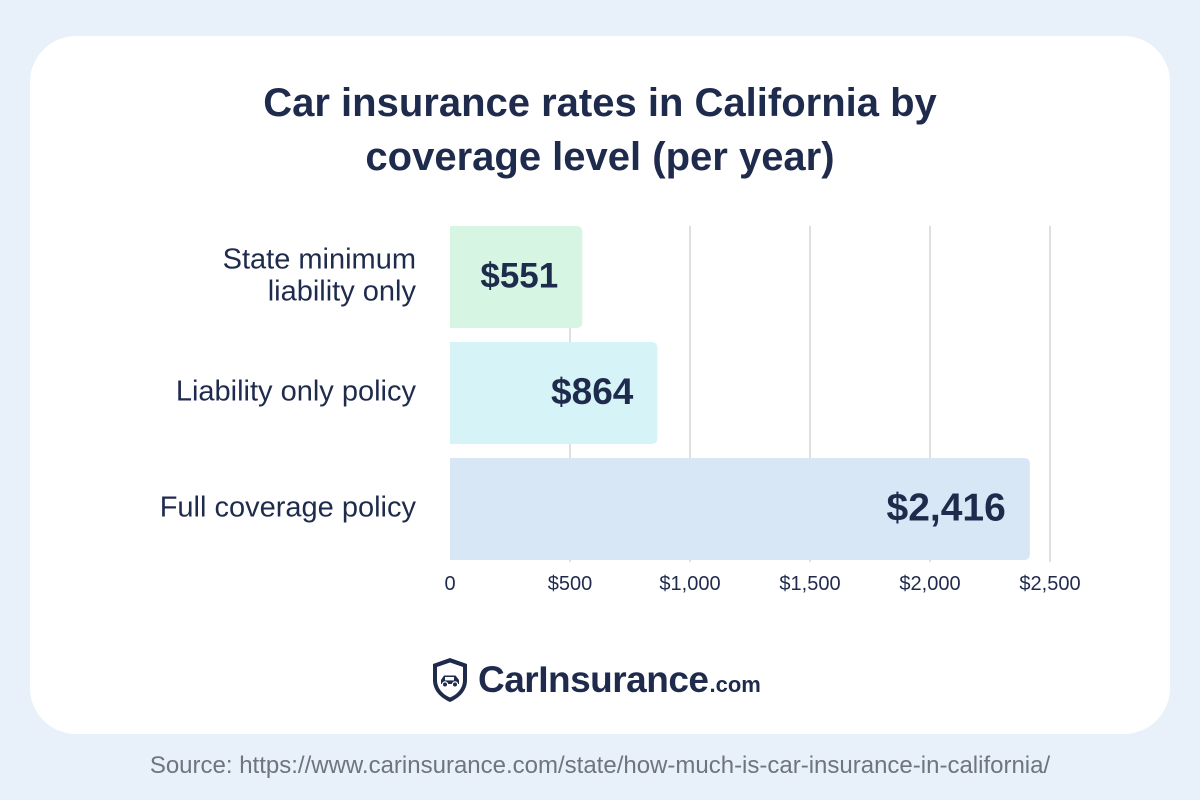  Describe the element at coordinates (592, 391) in the screenshot. I see `data-label-1: $864` at that location.